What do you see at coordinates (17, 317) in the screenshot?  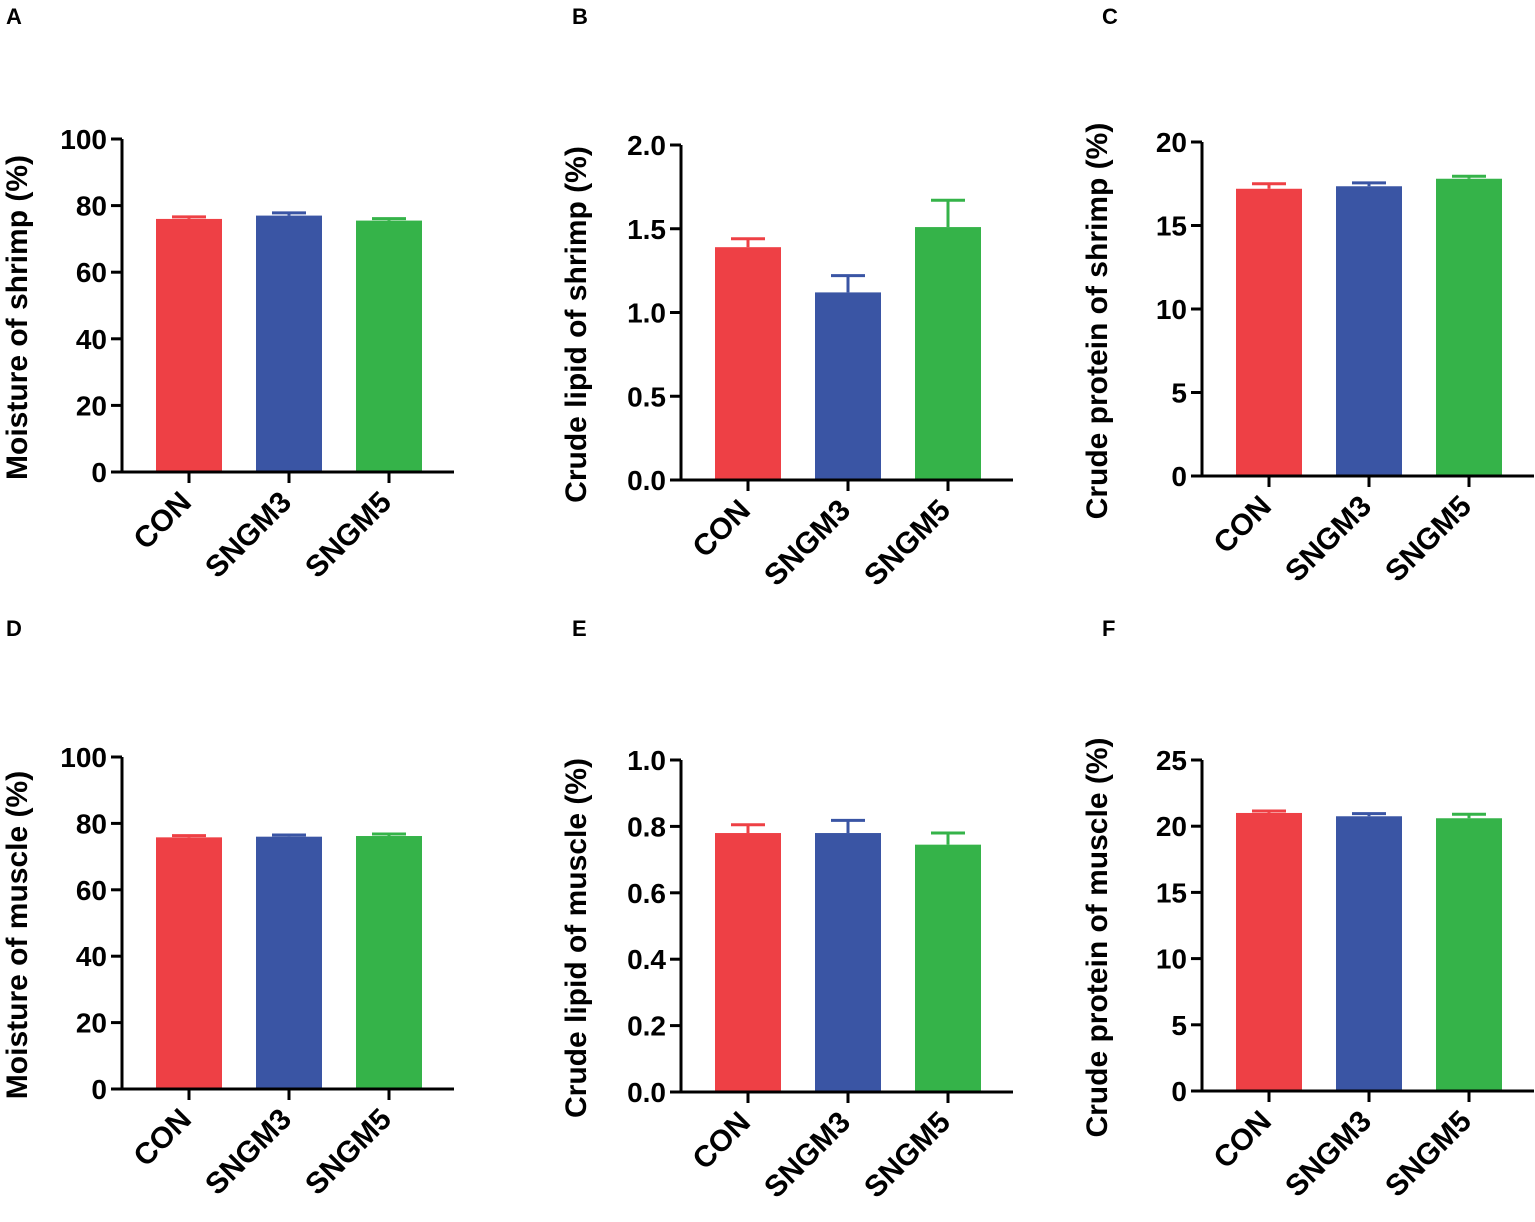 I see `y-axis-title: Moisture of shrimp (%)` at bounding box center [17, 317].